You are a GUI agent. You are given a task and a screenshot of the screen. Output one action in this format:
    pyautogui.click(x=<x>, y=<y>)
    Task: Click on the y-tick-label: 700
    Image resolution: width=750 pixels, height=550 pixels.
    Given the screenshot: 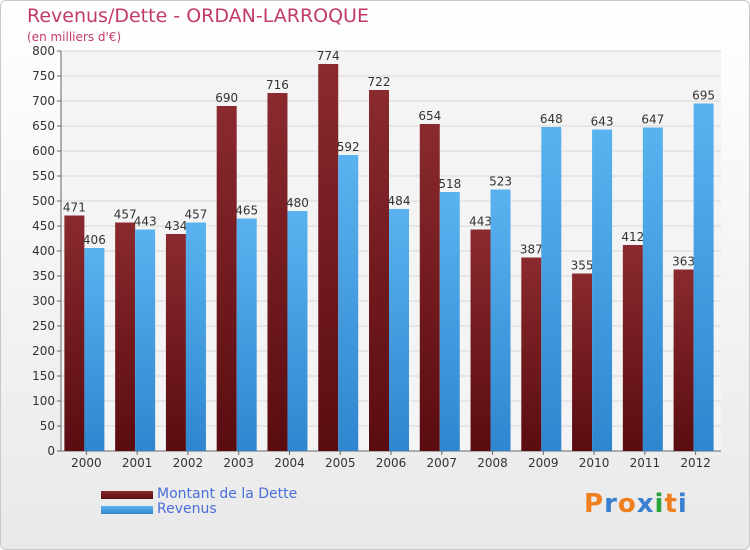 What is the action you would take?
    pyautogui.click(x=43, y=101)
    